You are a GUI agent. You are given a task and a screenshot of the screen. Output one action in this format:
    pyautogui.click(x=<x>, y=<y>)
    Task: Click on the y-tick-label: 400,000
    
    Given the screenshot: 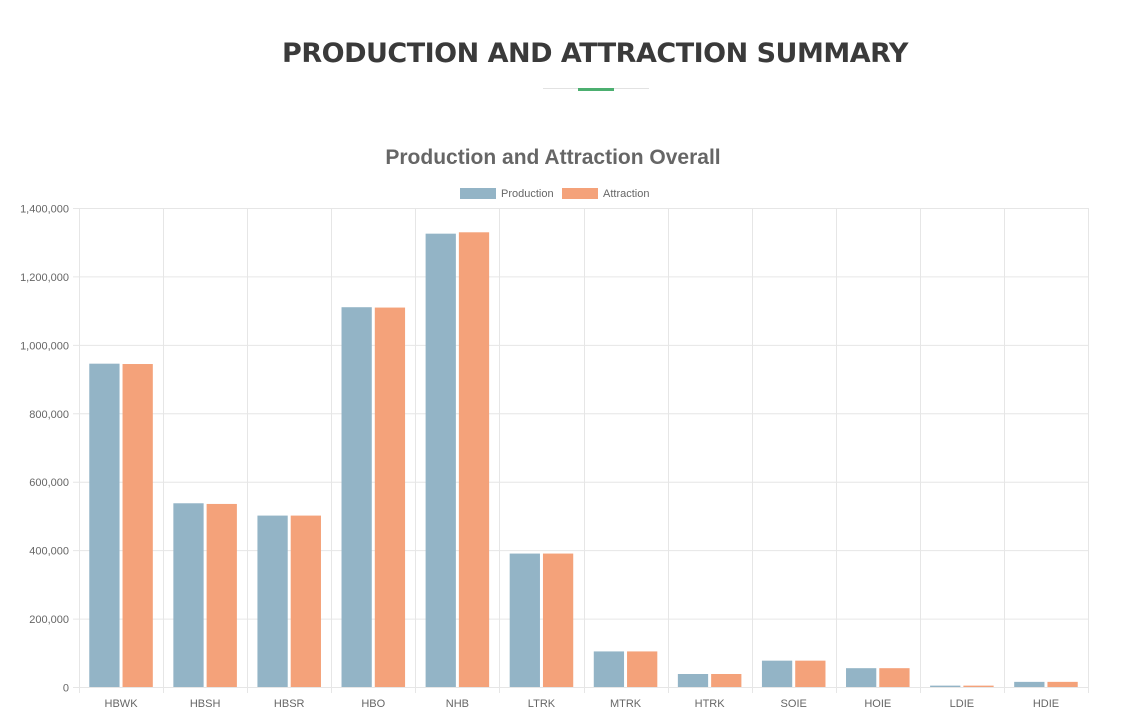 What is the action you would take?
    pyautogui.click(x=49, y=552)
    